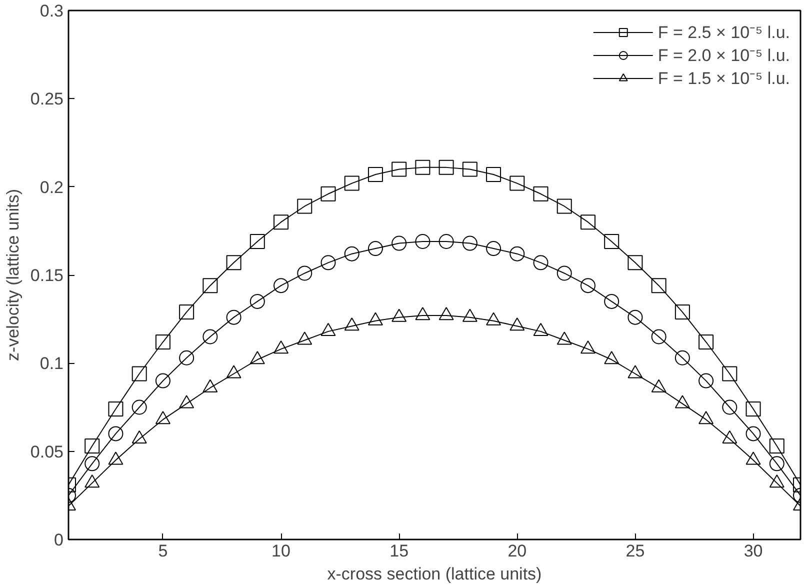 This screenshot has width=805, height=586. Describe the element at coordinates (47, 99) in the screenshot. I see `y-tick-label: 0.25` at that location.